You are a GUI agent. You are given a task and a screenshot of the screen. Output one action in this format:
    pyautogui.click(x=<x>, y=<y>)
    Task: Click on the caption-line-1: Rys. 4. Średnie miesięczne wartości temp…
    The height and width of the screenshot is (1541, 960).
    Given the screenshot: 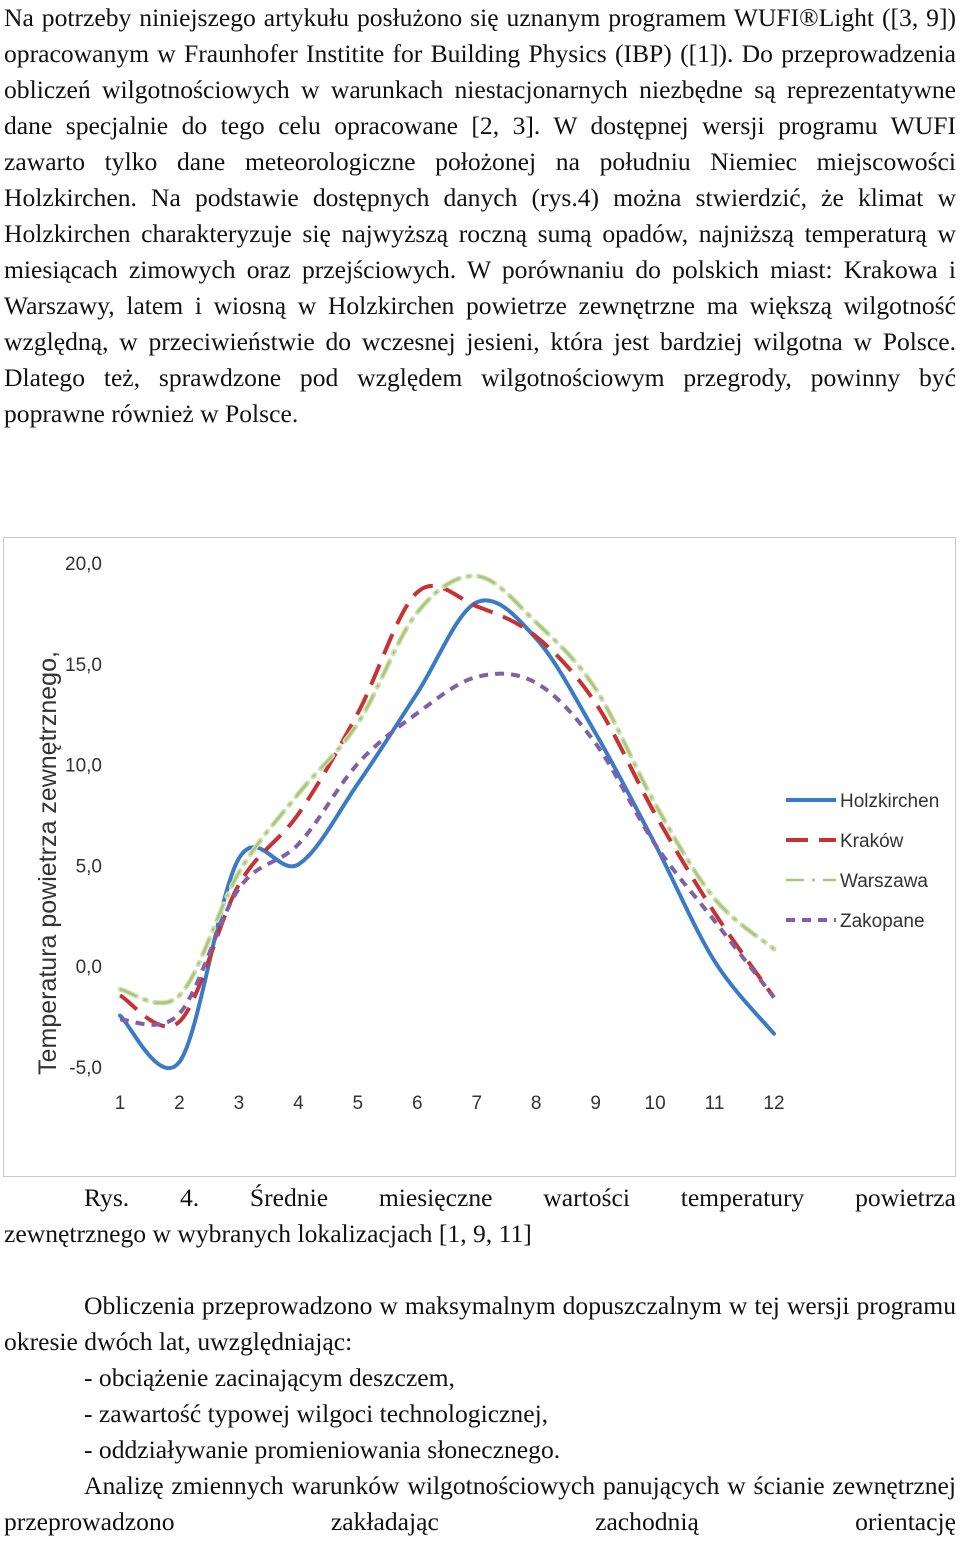 What is the action you would take?
    pyautogui.click(x=520, y=1197)
    